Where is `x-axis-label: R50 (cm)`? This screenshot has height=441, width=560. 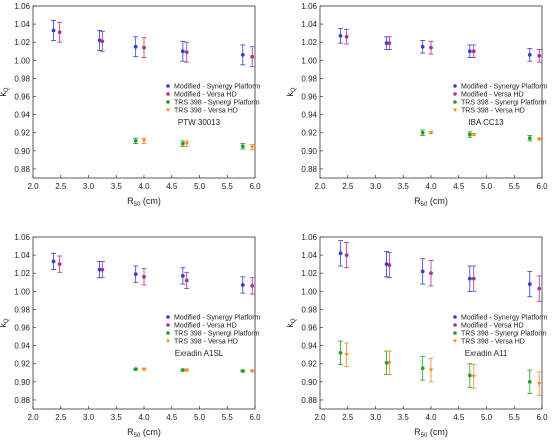 x-axis-label: R50 (cm) is located at coordinates (144, 433).